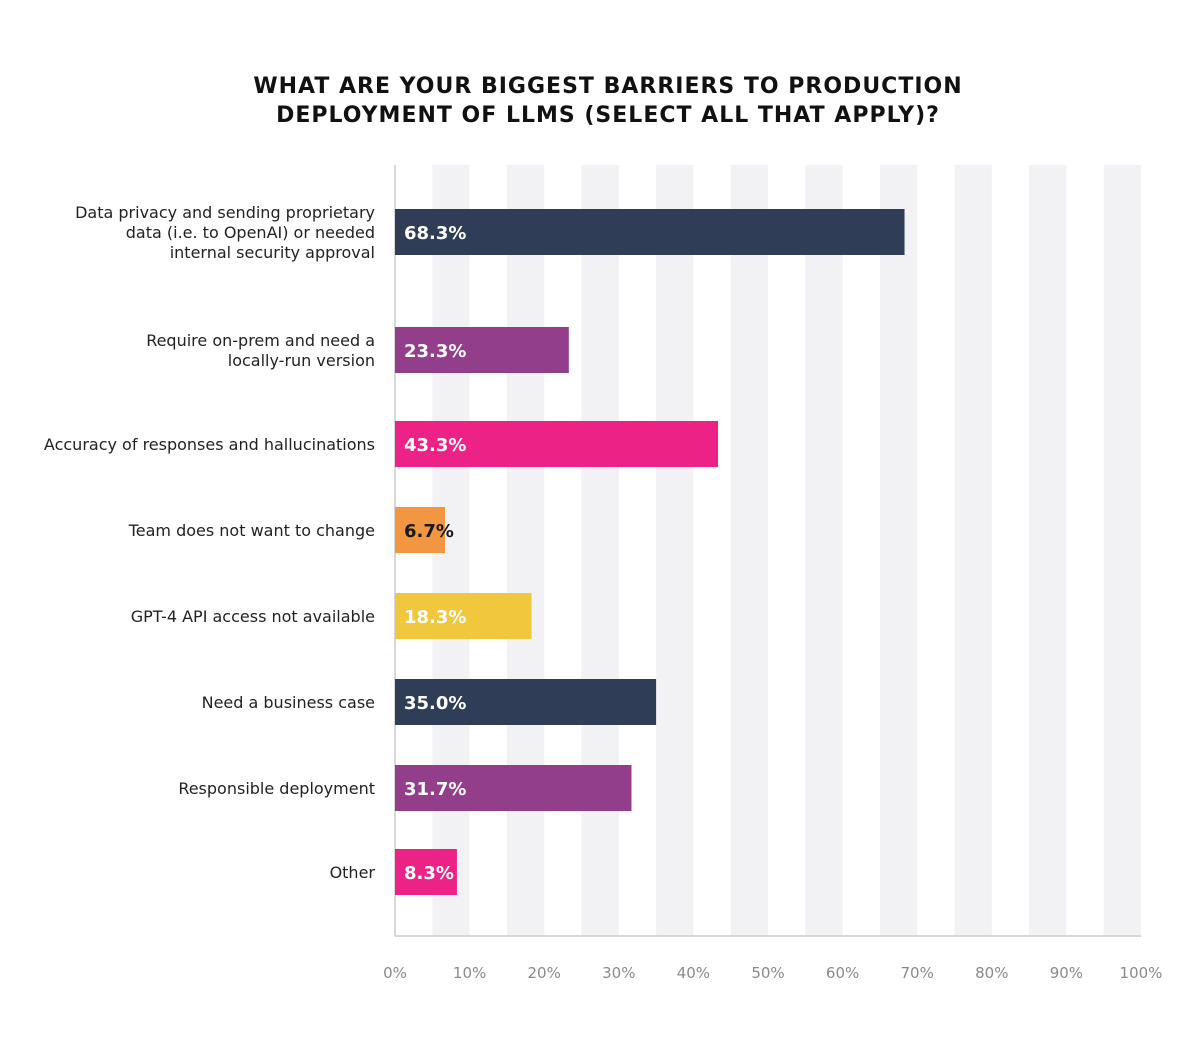 This screenshot has width=1200, height=1060. I want to click on bar-value-label: 31.7%, so click(435, 789).